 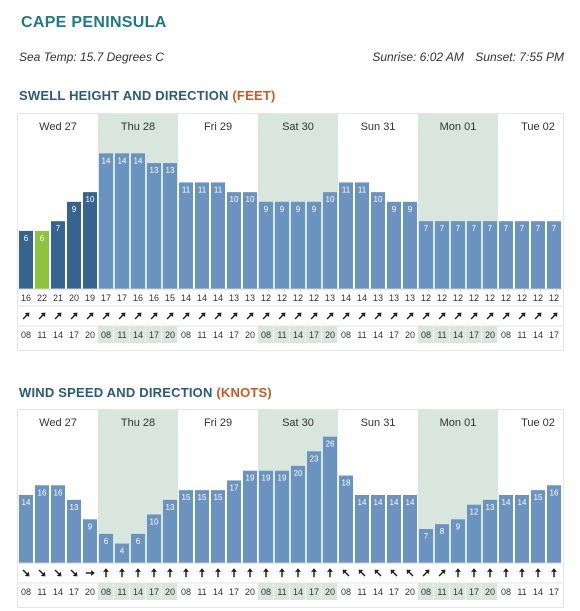 I want to click on swell-hour-6: 11, so click(x=121, y=335).